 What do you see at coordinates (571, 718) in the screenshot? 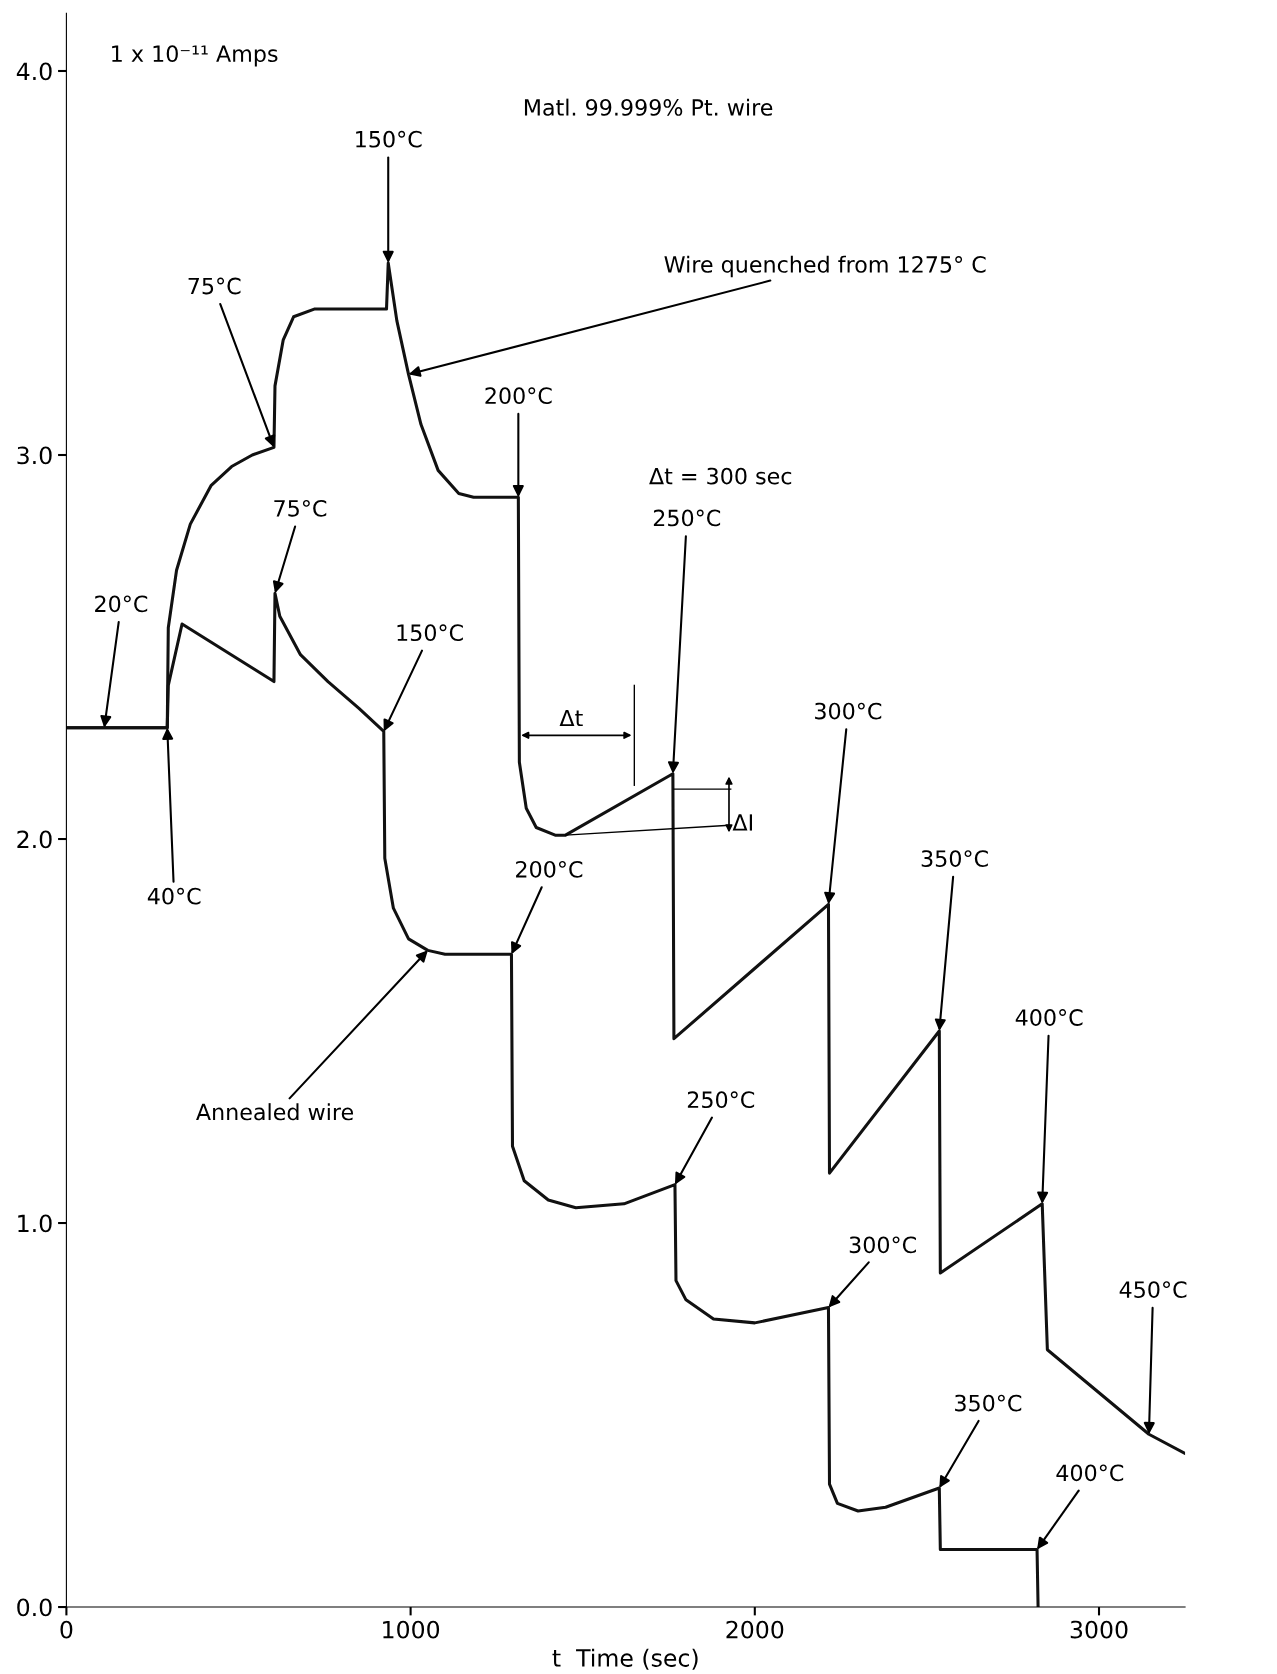
I see `annotation: Δt` at bounding box center [571, 718].